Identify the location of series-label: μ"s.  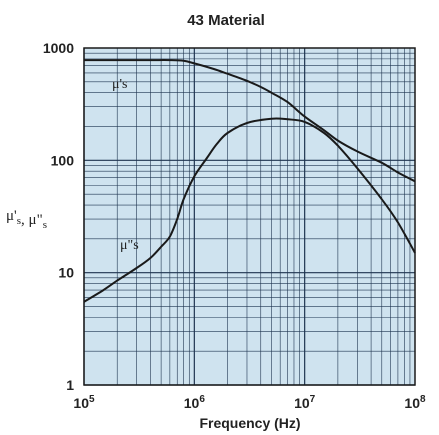
(129, 245).